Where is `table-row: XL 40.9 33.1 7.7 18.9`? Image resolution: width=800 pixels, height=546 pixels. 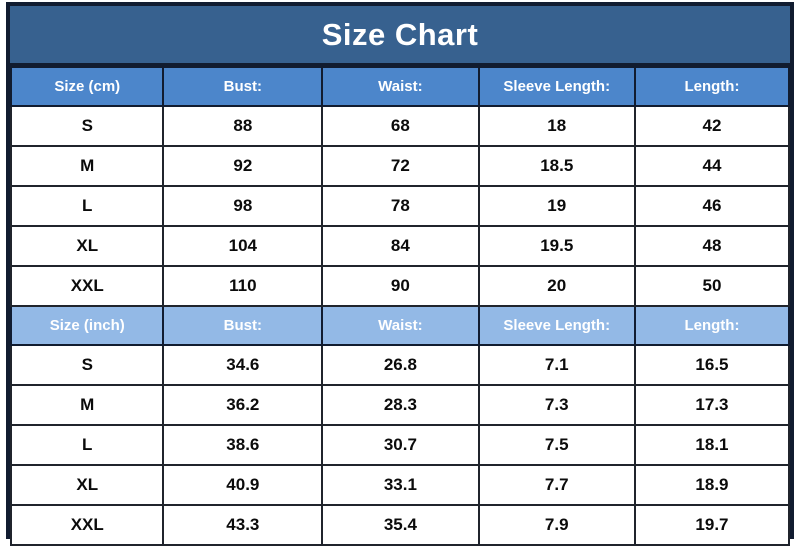
table-row: XL 40.9 33.1 7.7 18.9 is located at coordinates (400, 485).